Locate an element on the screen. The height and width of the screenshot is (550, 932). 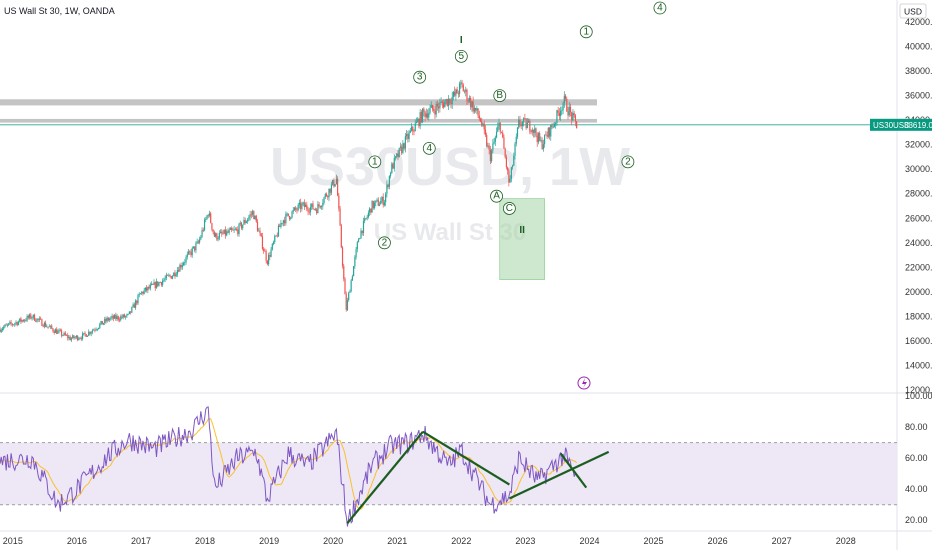
wave-label-1: 1 is located at coordinates (375, 162).